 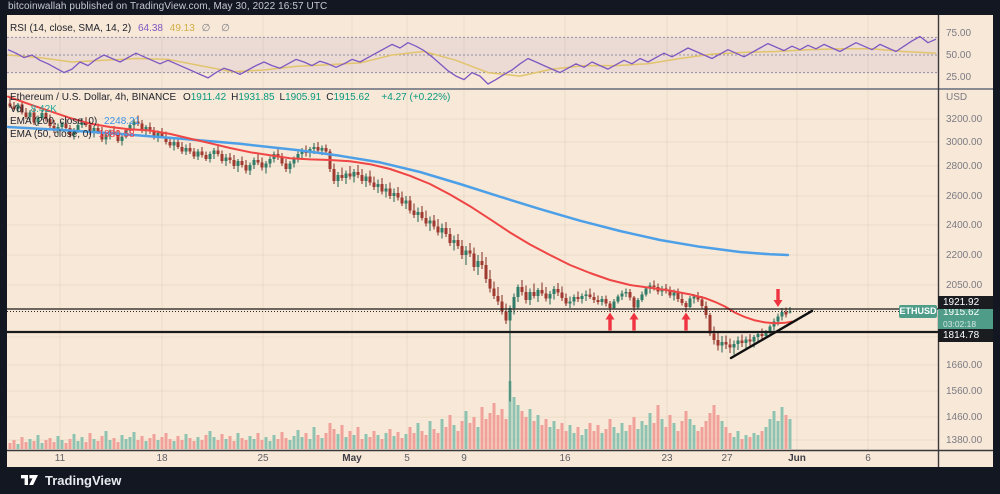 I want to click on volume-value: 8.42K, so click(x=43, y=109).